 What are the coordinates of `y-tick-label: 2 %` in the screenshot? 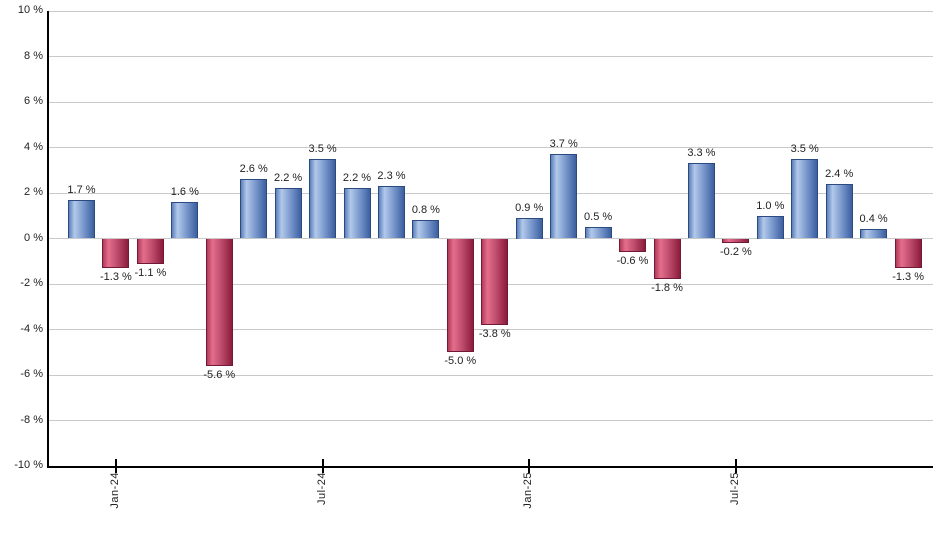 It's located at (33, 192).